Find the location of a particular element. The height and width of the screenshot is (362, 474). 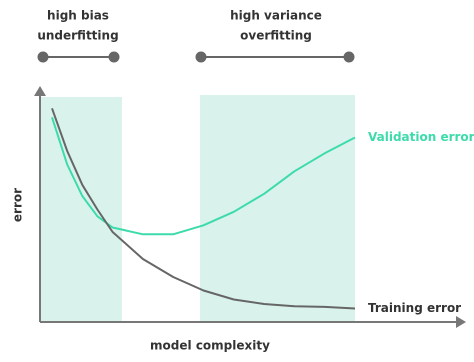

underfitting-region is located at coordinates (81, 209).